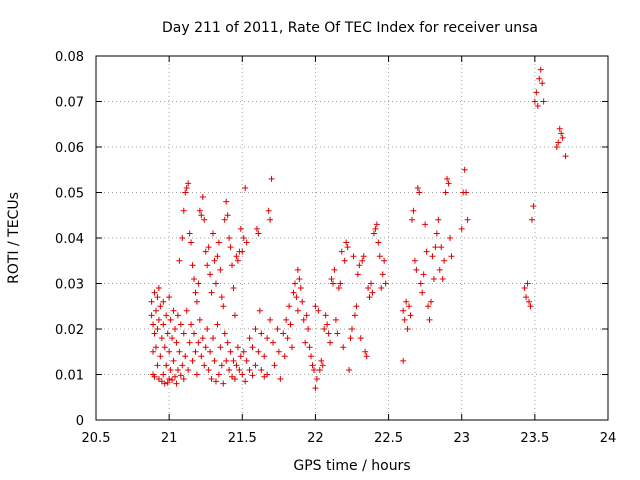  What do you see at coordinates (69, 330) in the screenshot?
I see `y-tick-label: 0.02` at bounding box center [69, 330].